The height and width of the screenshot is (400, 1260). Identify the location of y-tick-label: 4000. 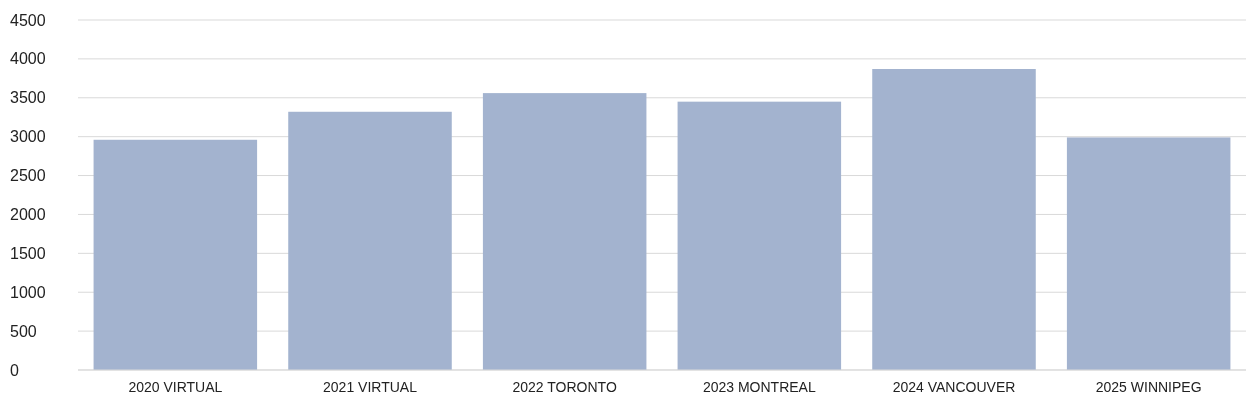
(28, 59).